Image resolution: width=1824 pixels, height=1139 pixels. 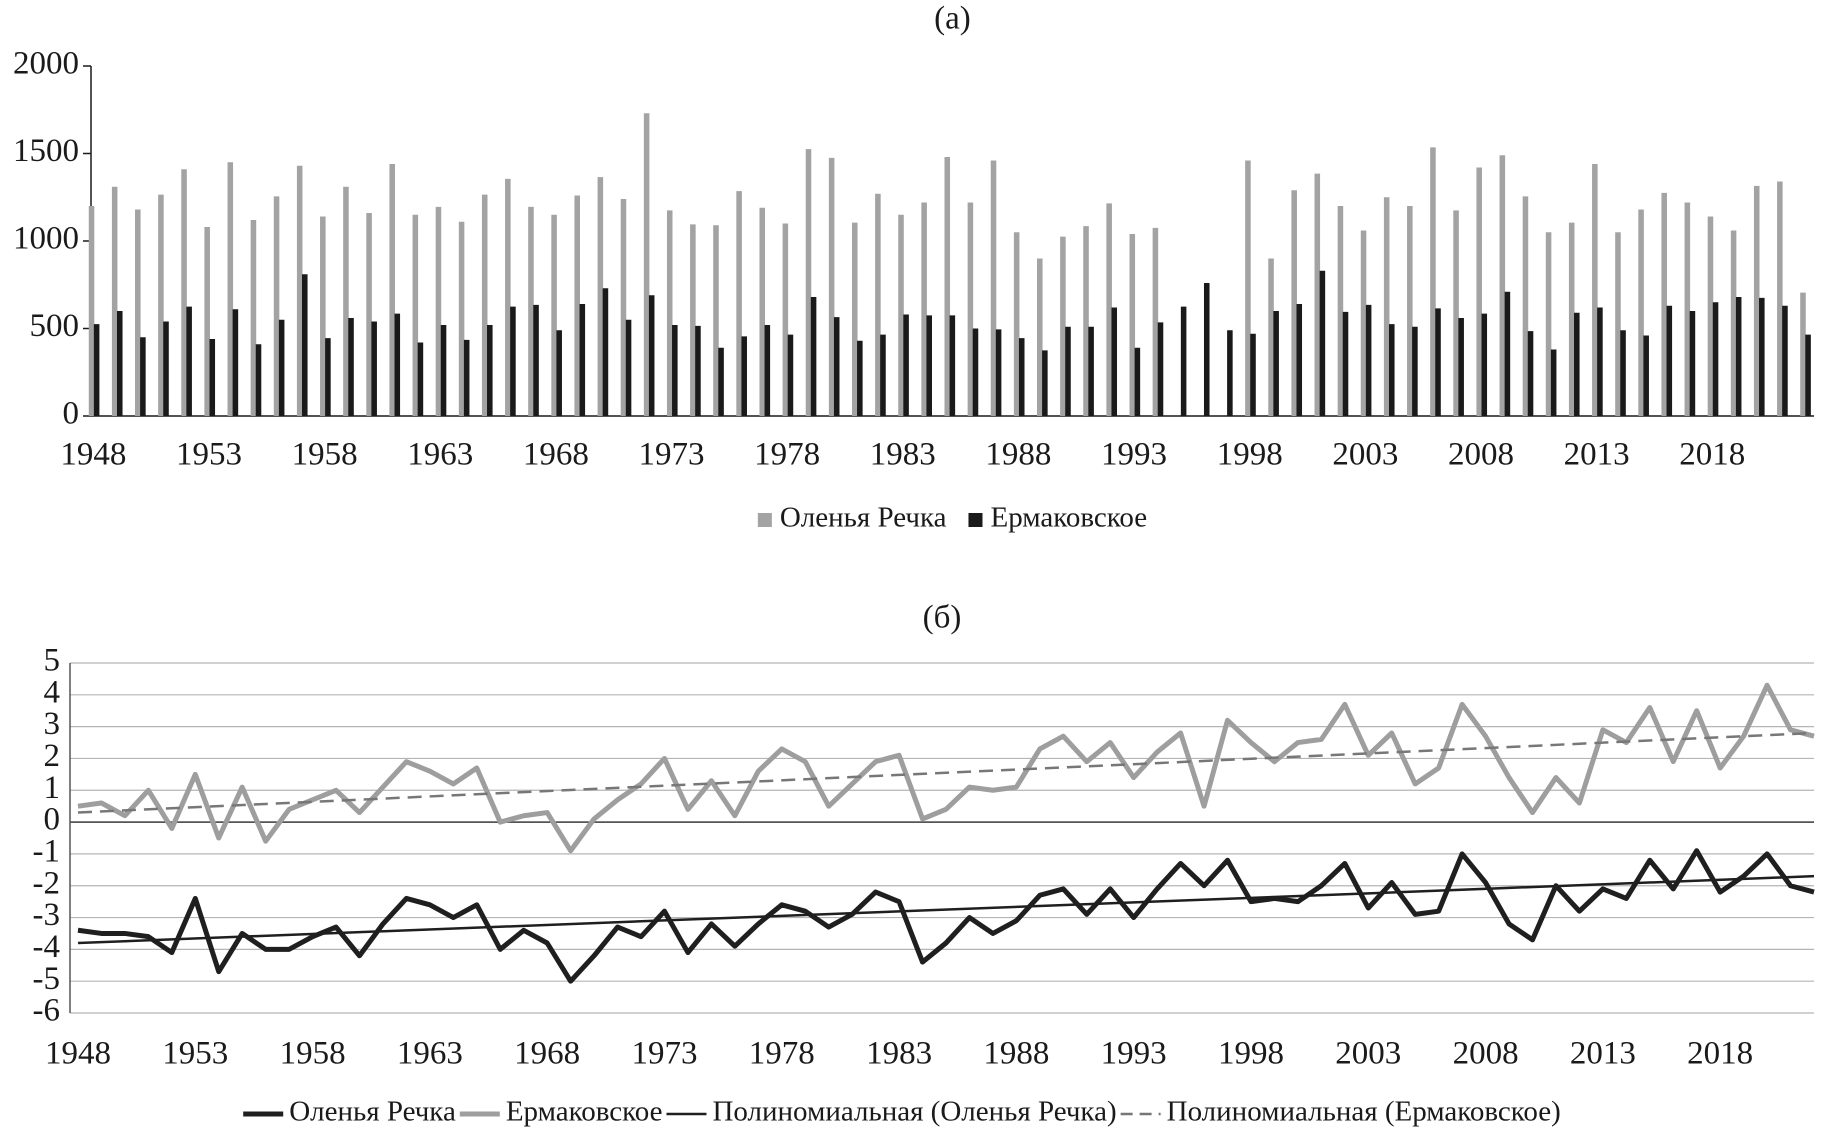 I want to click on x-tick-label: 1968, so click(x=556, y=455).